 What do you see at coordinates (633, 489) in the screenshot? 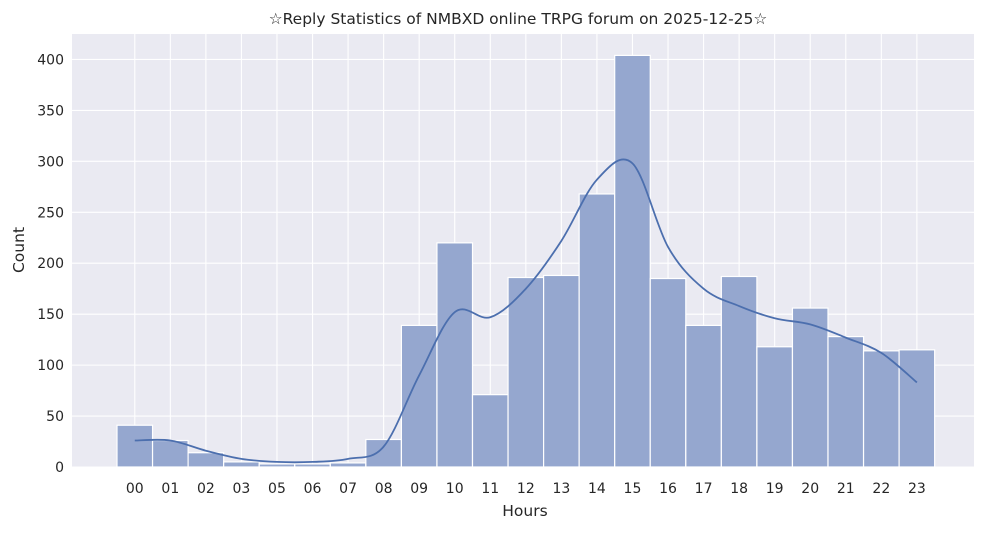
I see `x-tick-label: 15` at bounding box center [633, 489].